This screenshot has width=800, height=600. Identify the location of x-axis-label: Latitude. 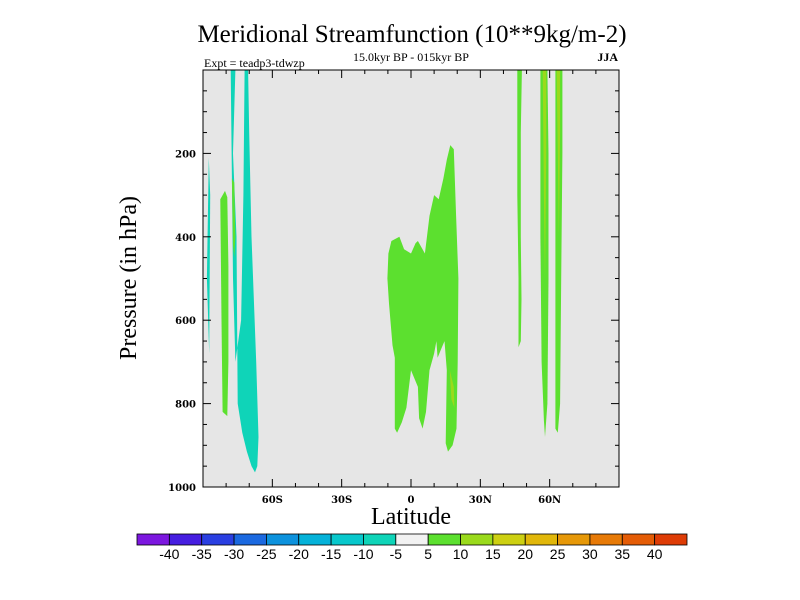
(411, 517).